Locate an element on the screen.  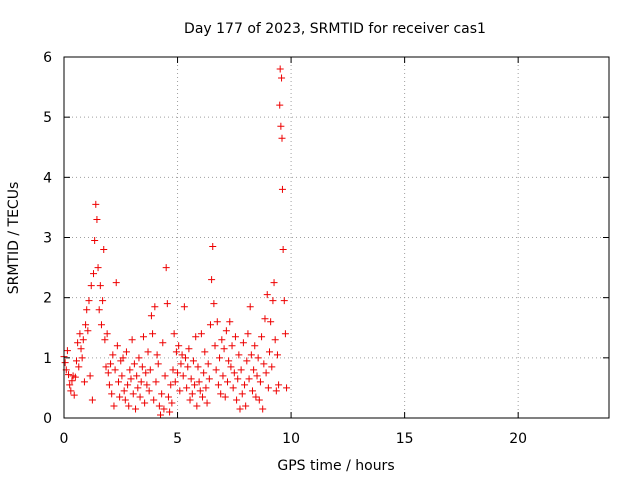
y-tick-label: 0 is located at coordinates (47, 419).